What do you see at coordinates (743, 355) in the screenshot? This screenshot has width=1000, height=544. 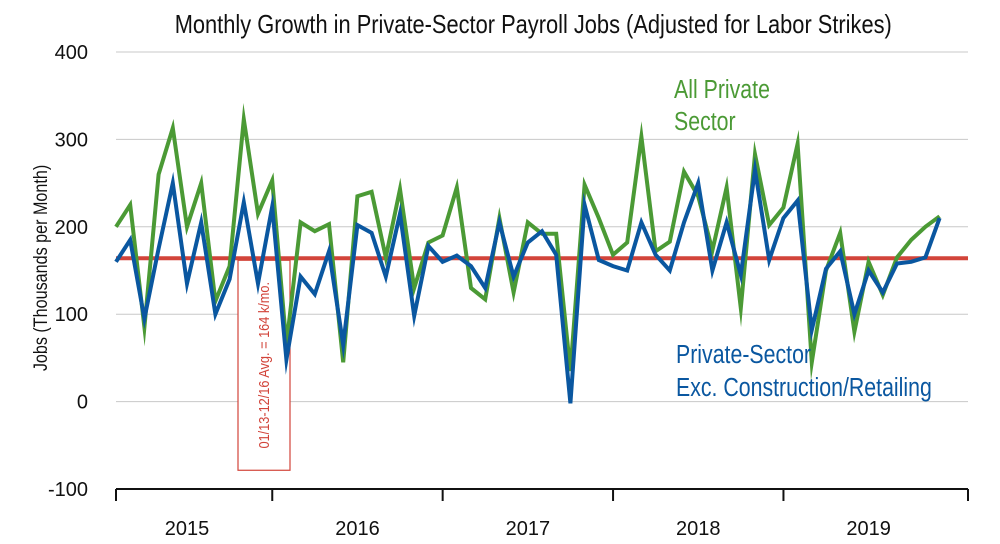 I see `private-exc-label-line1: Private-Sector` at bounding box center [743, 355].